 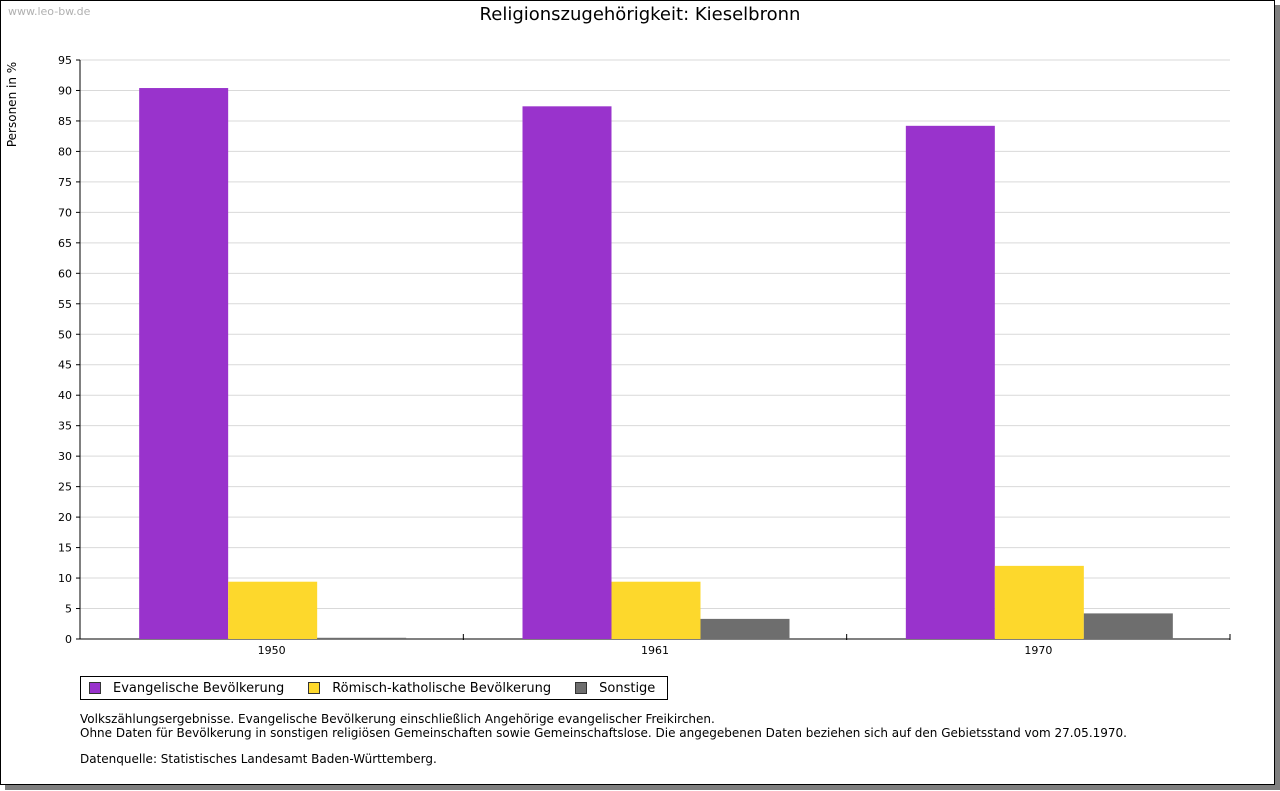 What do you see at coordinates (65, 578) in the screenshot?
I see `y-tick-label: 10` at bounding box center [65, 578].